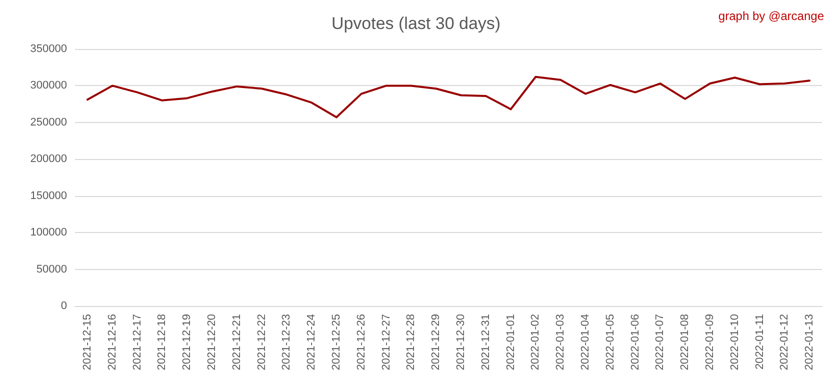 The image size is (832, 379). What do you see at coordinates (710, 342) in the screenshot?
I see `x-tick-label: 2022-01-09` at bounding box center [710, 342].